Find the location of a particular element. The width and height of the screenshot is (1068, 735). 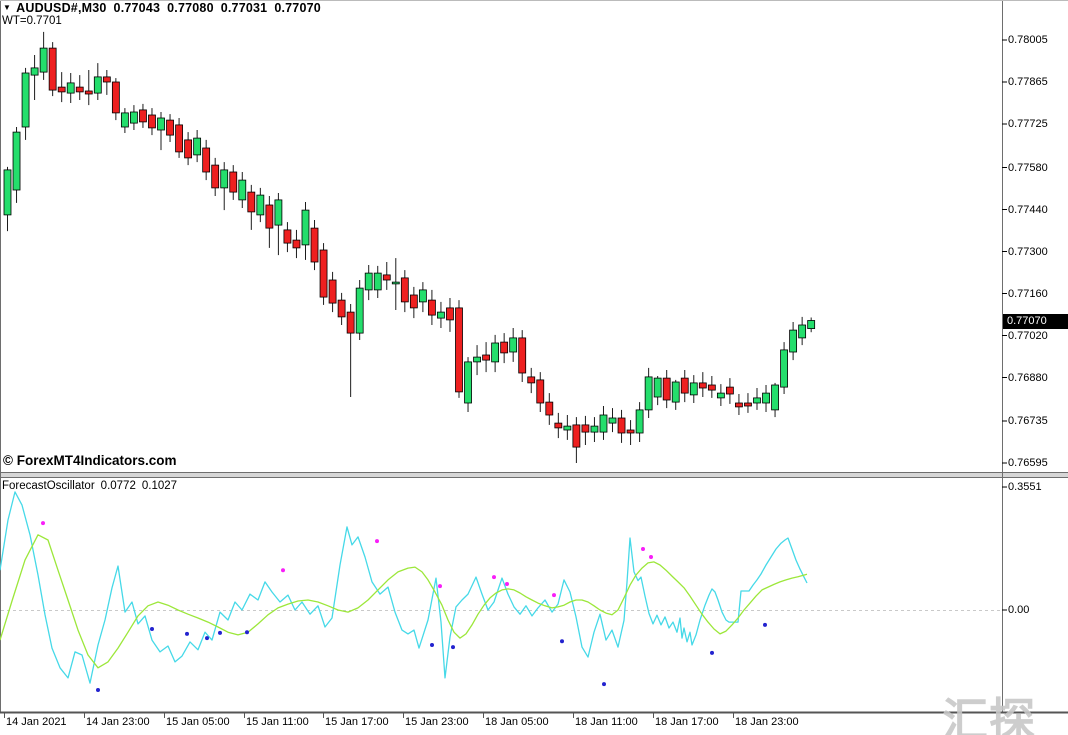

quote-low: 0.77031 is located at coordinates (244, 8).